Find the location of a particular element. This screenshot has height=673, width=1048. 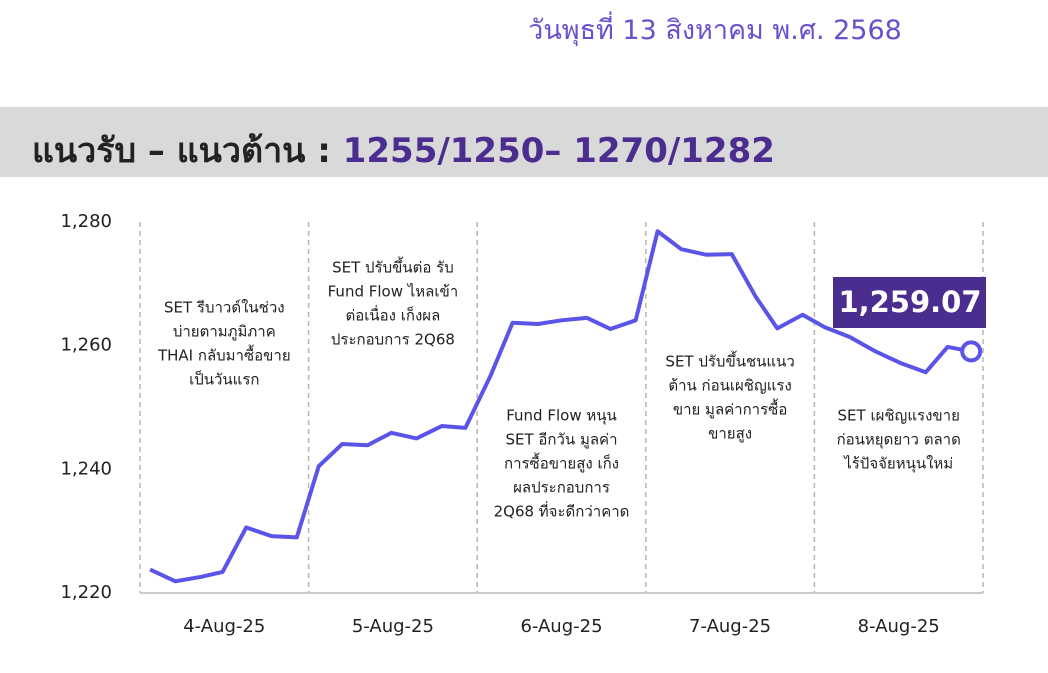

annotation: ต้าน ก่อนเผชิญแรง is located at coordinates (729, 386).